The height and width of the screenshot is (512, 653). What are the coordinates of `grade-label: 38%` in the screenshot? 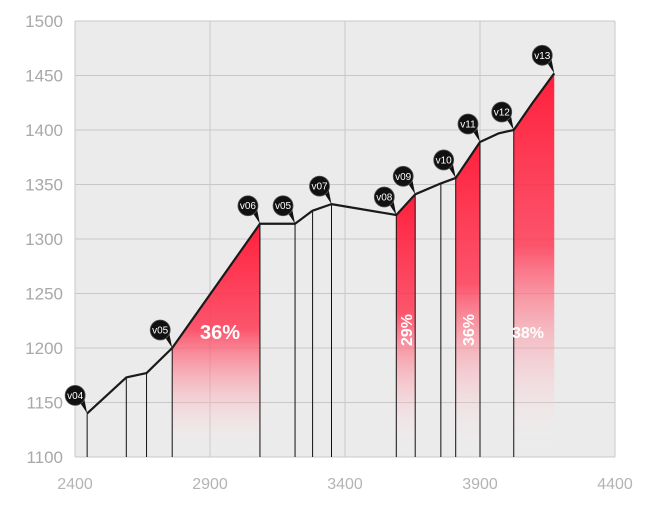 It's located at (528, 333).